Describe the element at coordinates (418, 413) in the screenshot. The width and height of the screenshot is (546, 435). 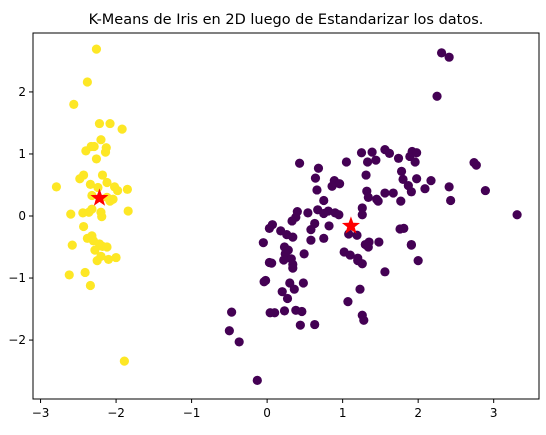
I see `x-tick-label: 2` at that location.